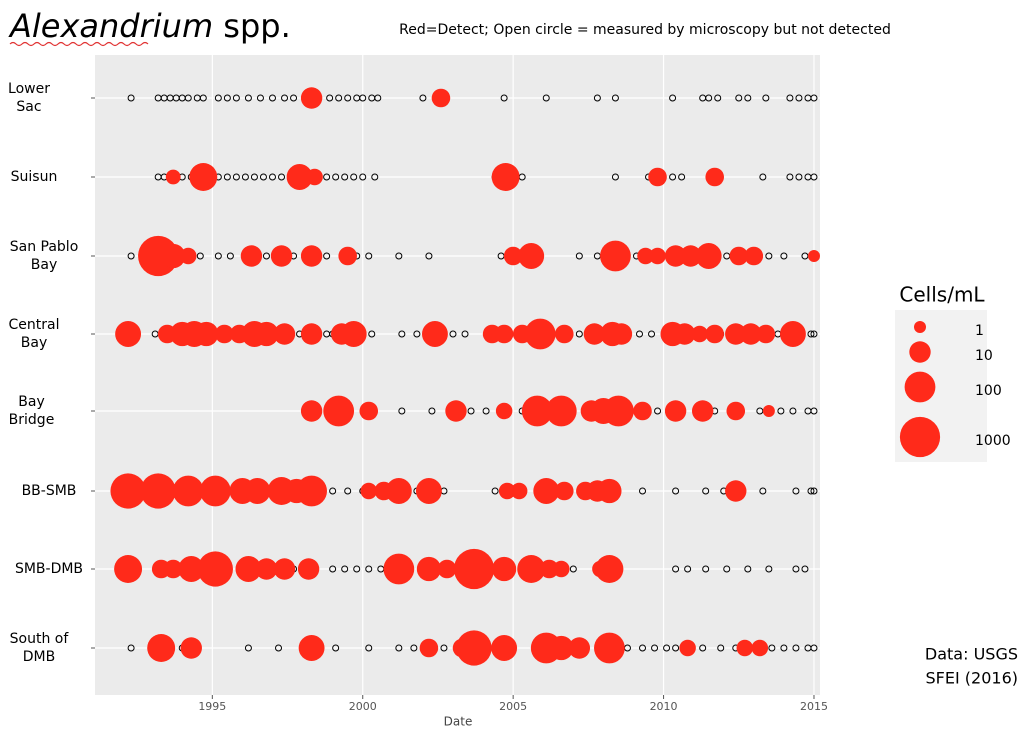 This screenshot has width=1022, height=731. What do you see at coordinates (814, 706) in the screenshot?
I see `x-tick-label: 2015` at bounding box center [814, 706].